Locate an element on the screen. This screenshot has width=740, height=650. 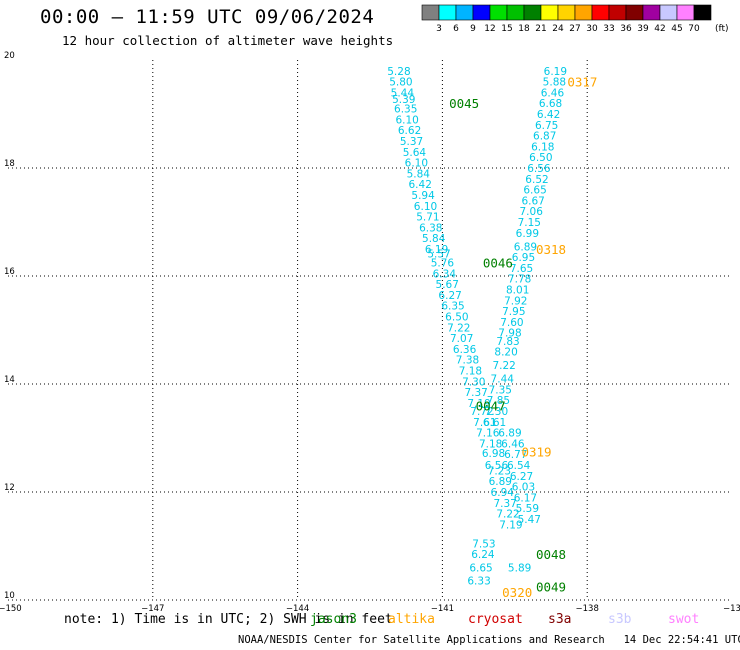
pass-time-label: 0317 is located at coordinates (582, 82).